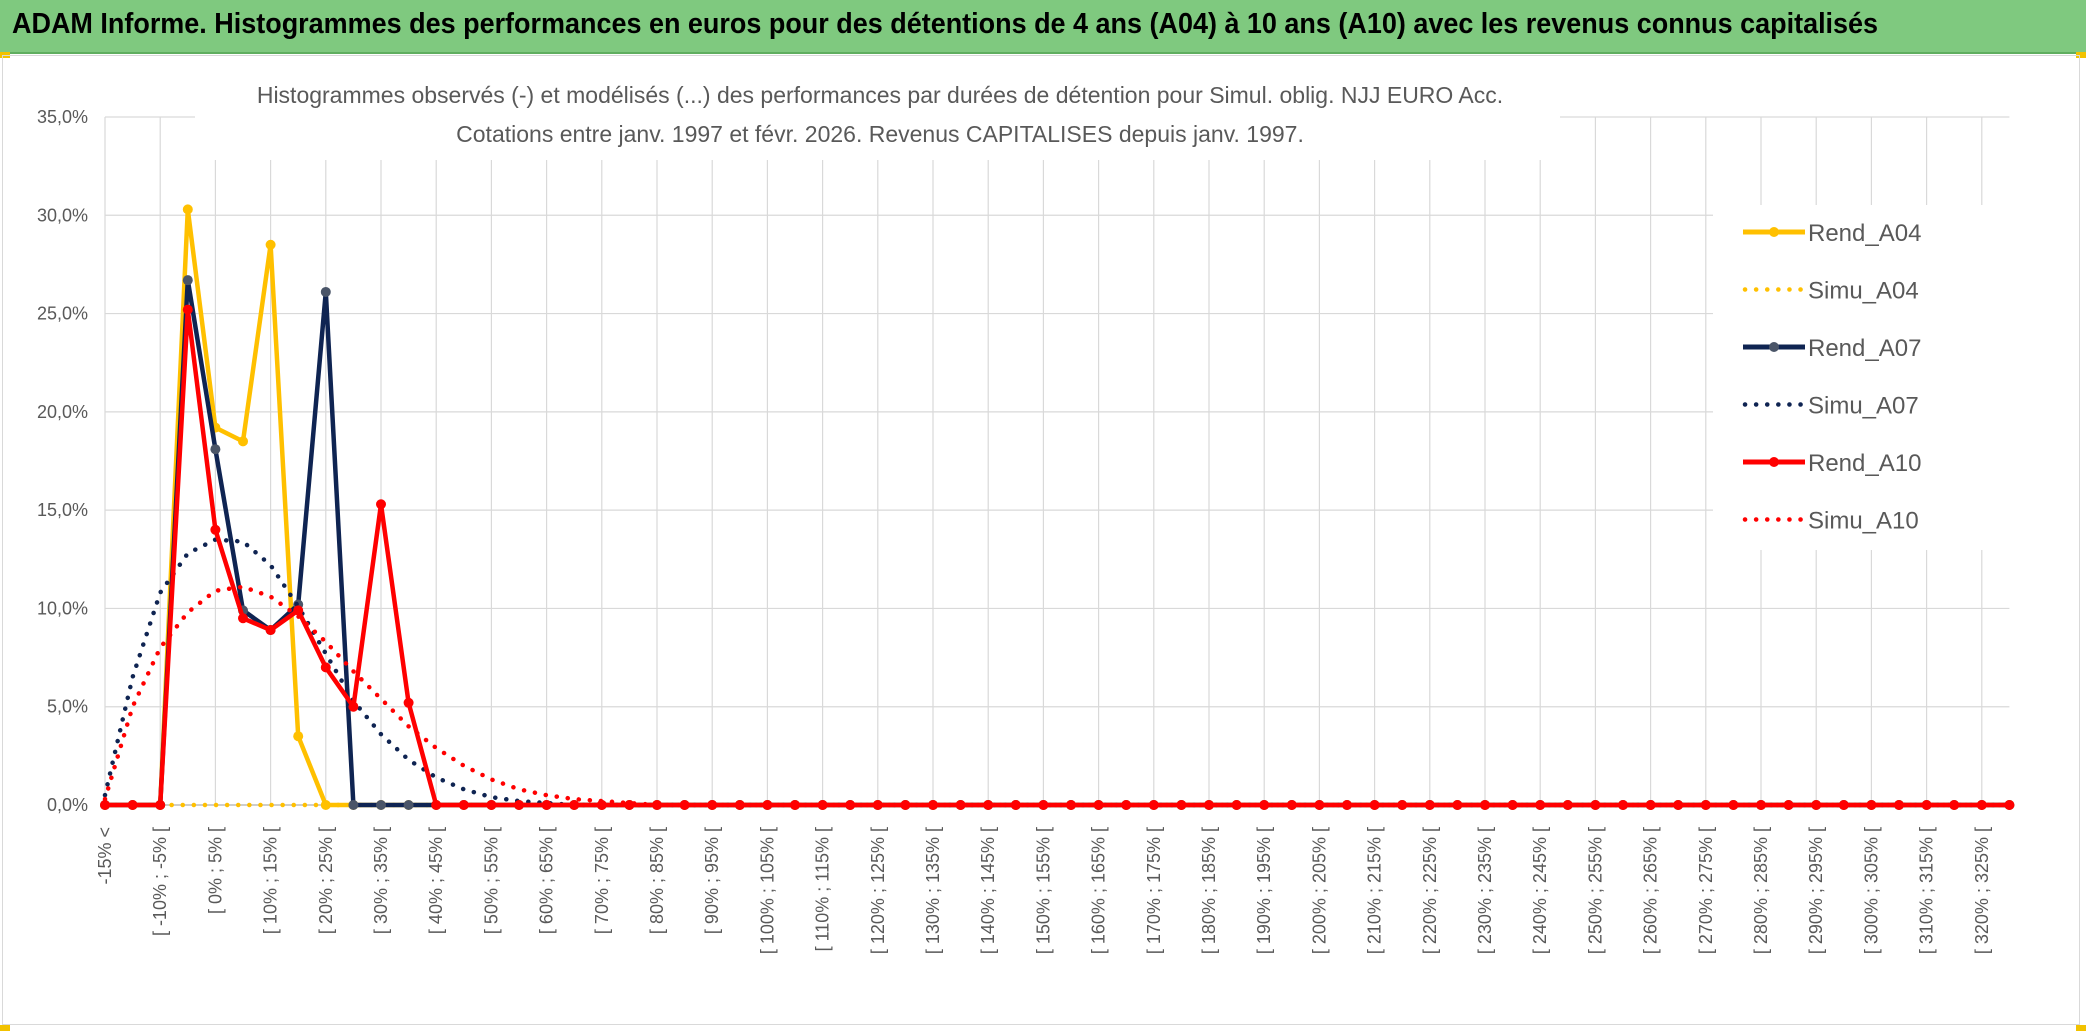 This screenshot has height=1031, width=2086. What do you see at coordinates (1863, 521) in the screenshot?
I see `legend-label-simu-a10: Simu_A10` at bounding box center [1863, 521].